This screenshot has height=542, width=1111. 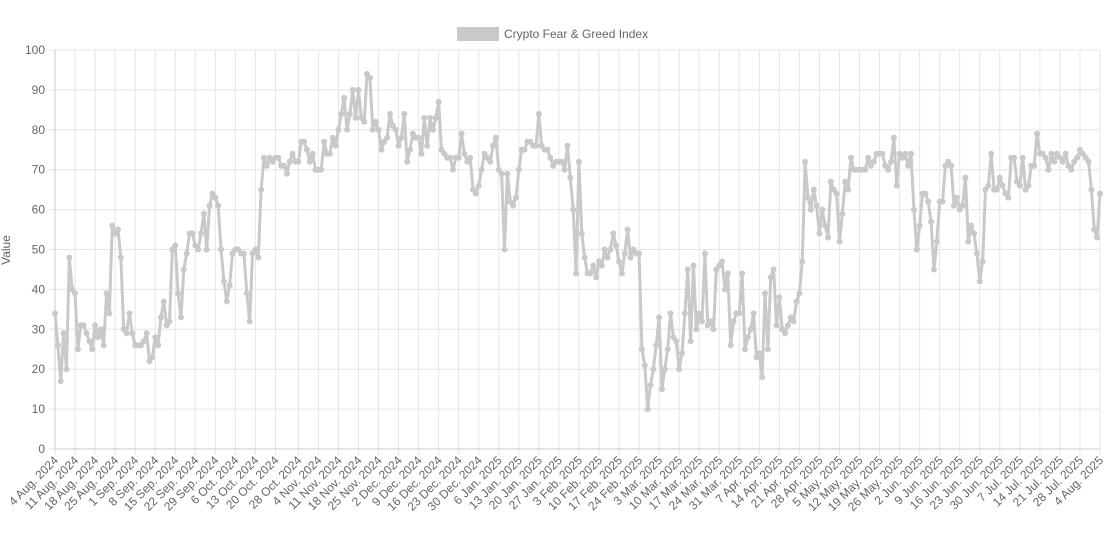 What do you see at coordinates (41, 449) in the screenshot?
I see `y-tick-label: 0` at bounding box center [41, 449].